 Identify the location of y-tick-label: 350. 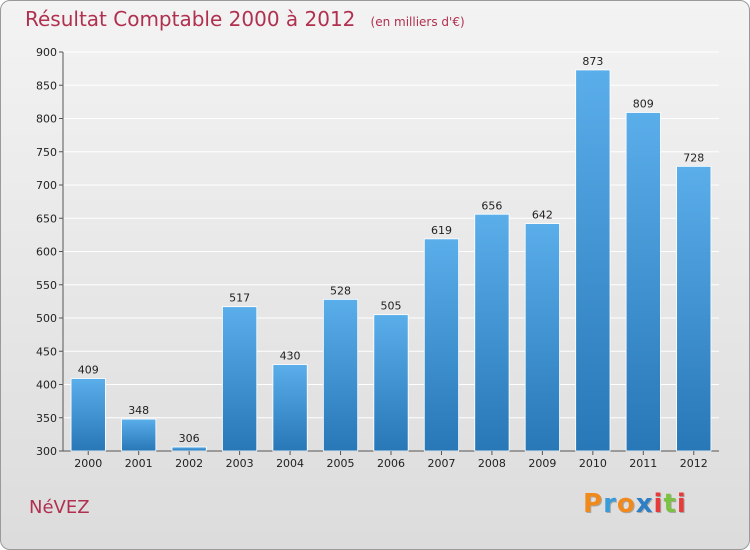
(46, 418).